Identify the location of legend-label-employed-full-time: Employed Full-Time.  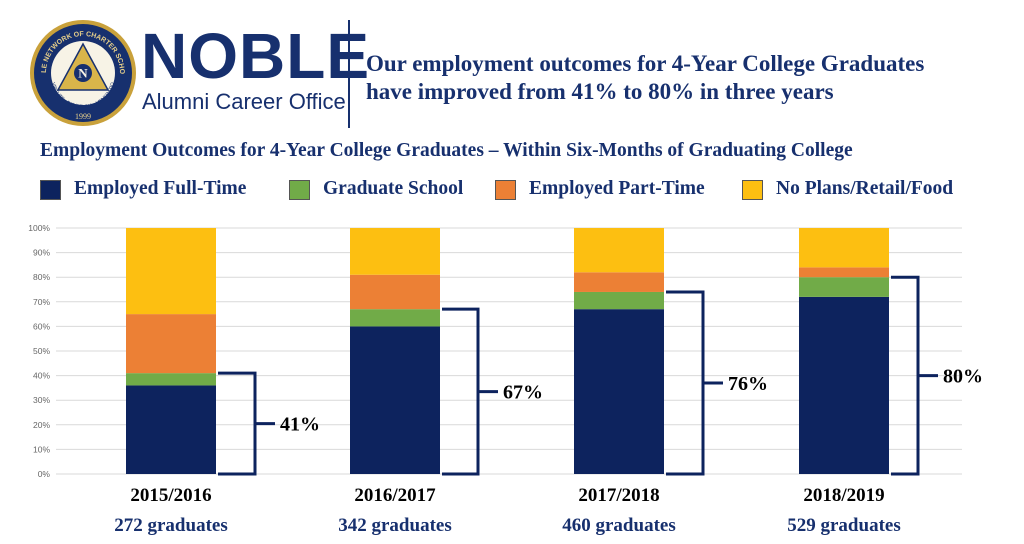
(160, 188).